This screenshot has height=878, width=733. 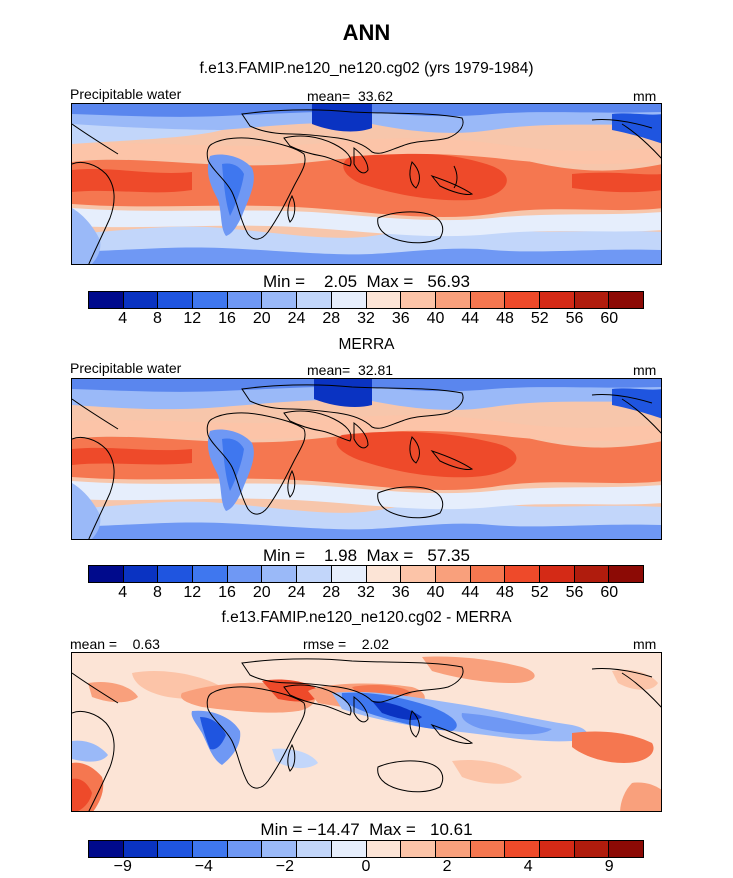 What do you see at coordinates (645, 96) in the screenshot?
I see `panel1-units-label: mm` at bounding box center [645, 96].